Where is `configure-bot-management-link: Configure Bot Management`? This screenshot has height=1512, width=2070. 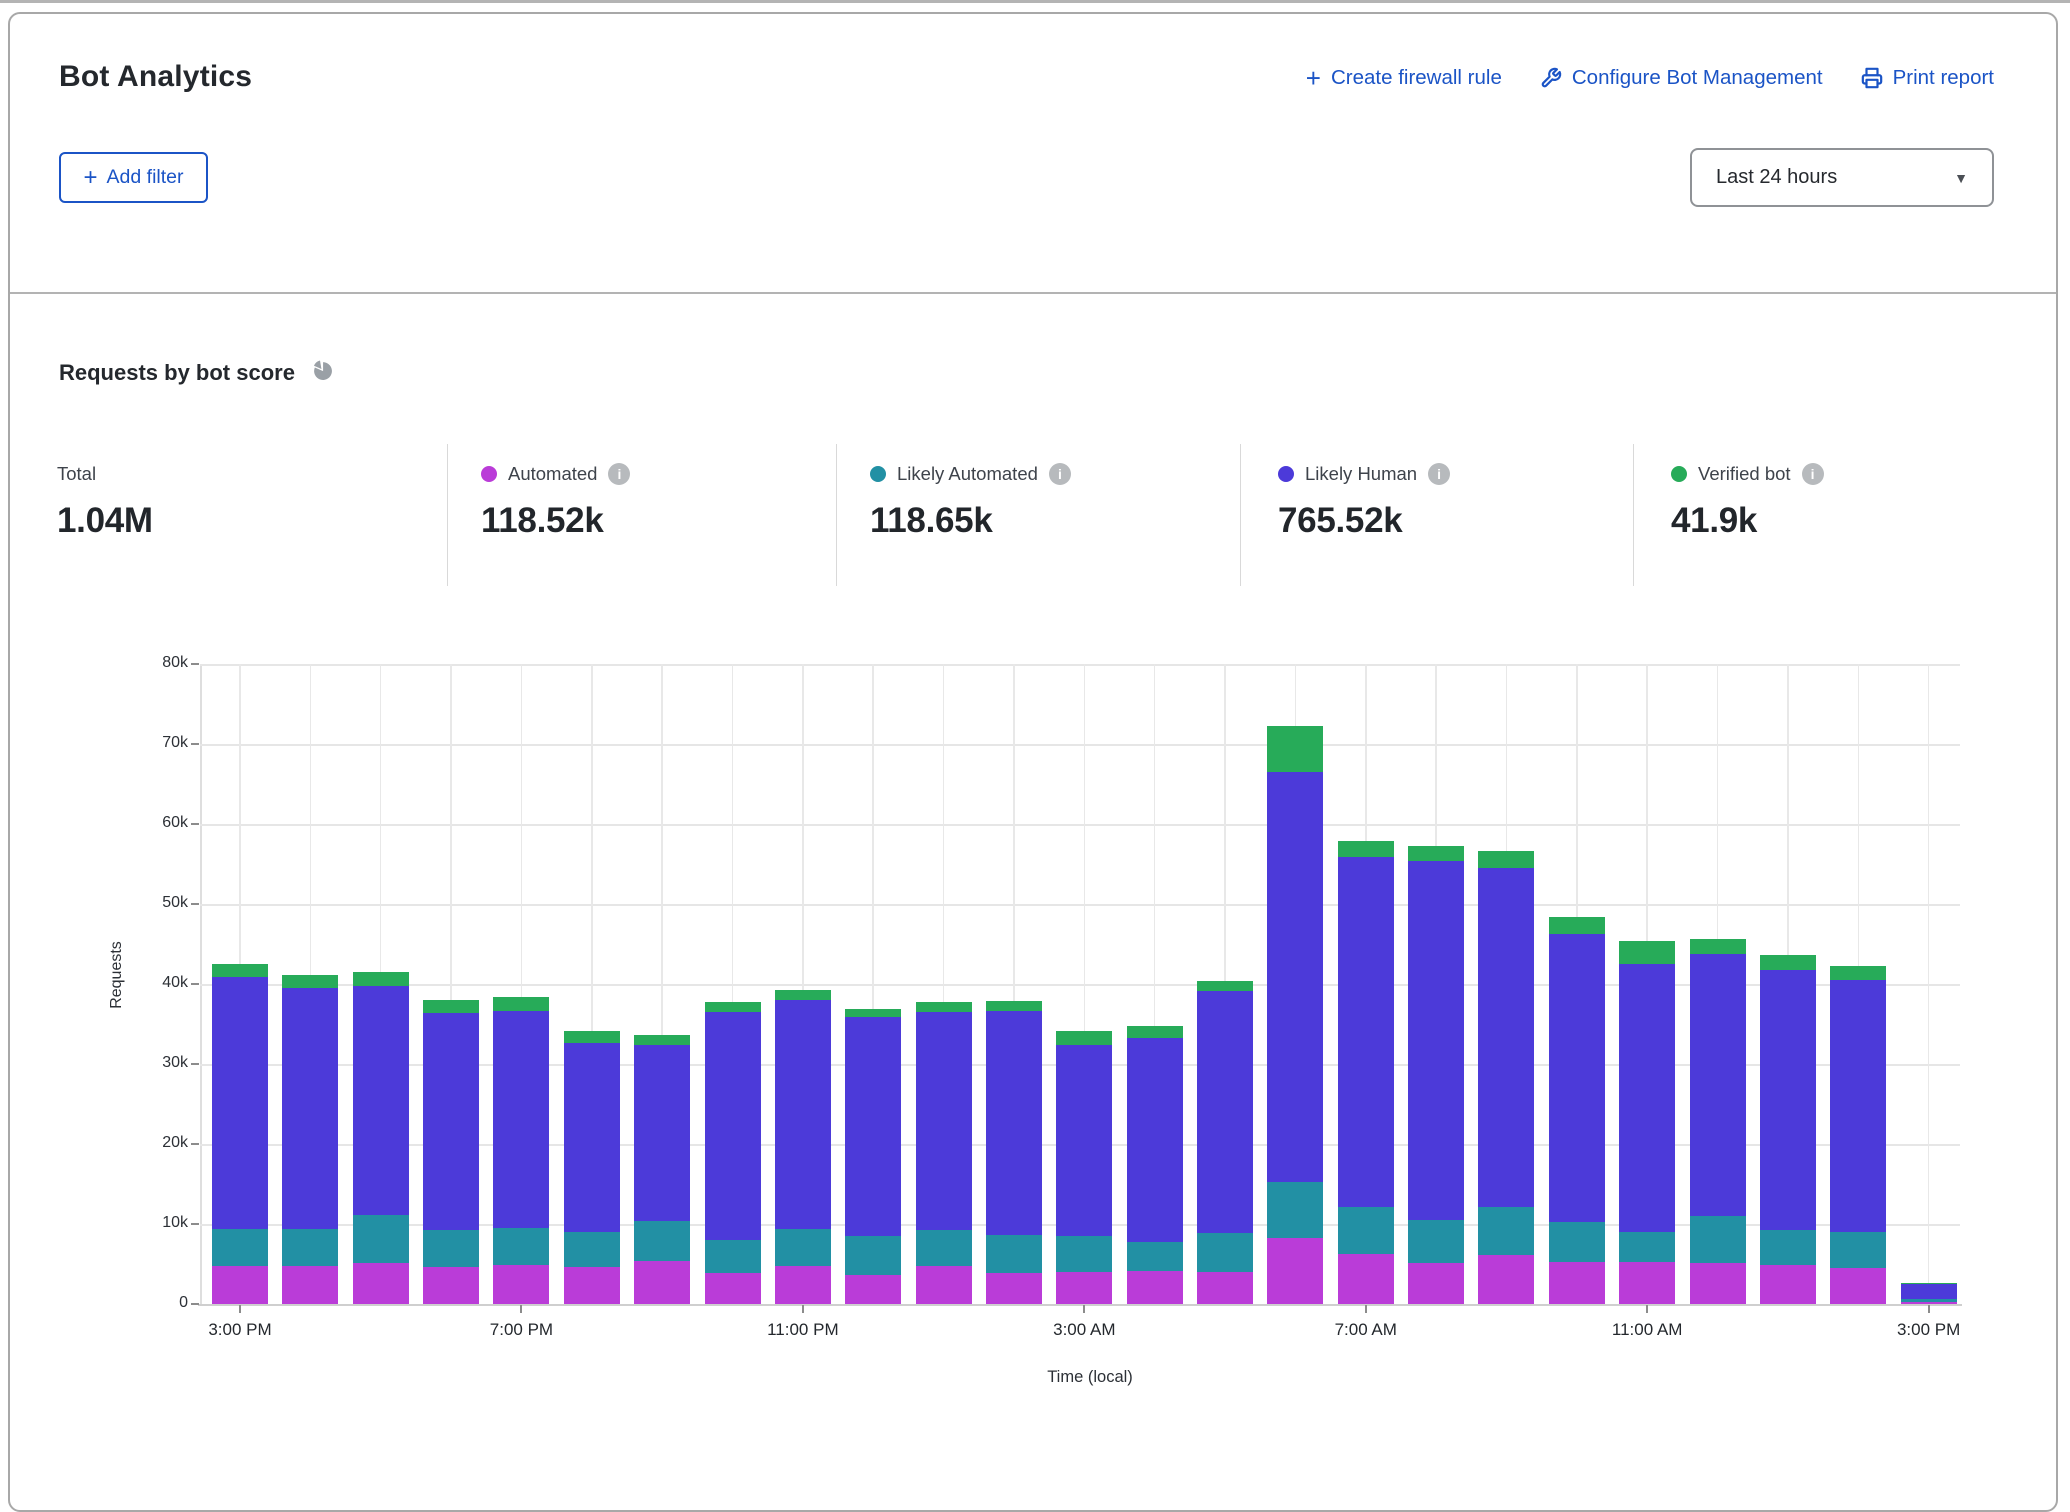
configure-bot-management-link: Configure Bot Management is located at coordinates (1681, 78).